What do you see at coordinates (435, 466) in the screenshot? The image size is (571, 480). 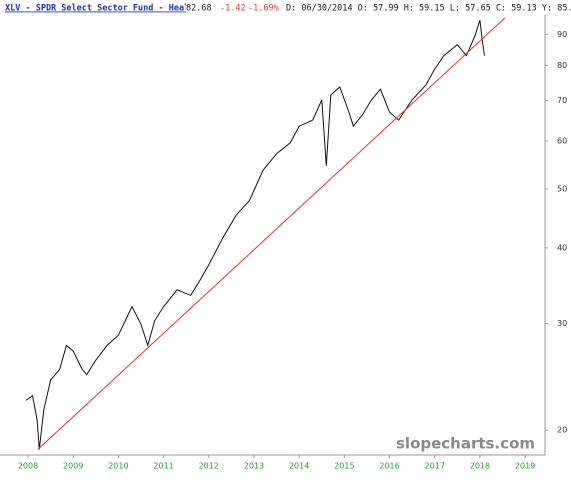 I see `x-tick-label: 2017` at bounding box center [435, 466].